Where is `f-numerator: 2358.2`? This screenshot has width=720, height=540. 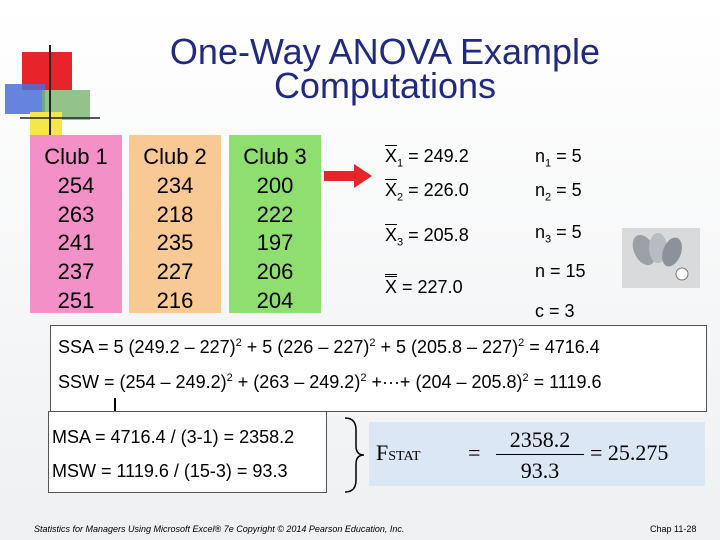
f-numerator: 2358.2 is located at coordinates (540, 439).